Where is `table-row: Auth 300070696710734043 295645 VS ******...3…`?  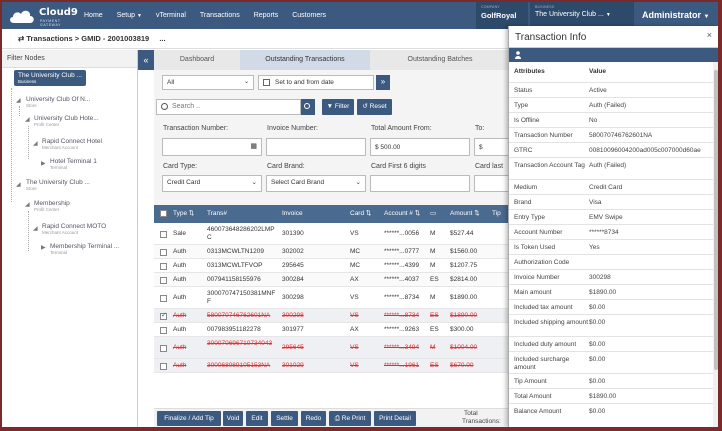
table-row: Auth 300070696710734043 295645 VS ******...3… is located at coordinates (332, 348).